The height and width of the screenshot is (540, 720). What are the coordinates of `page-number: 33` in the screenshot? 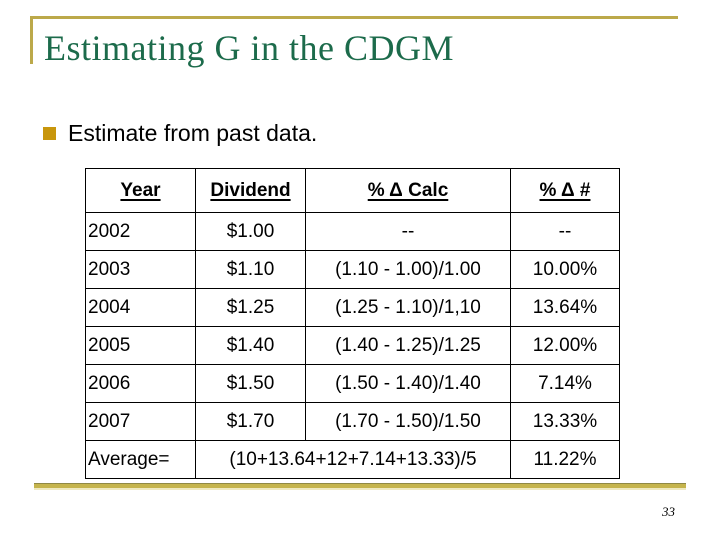 It's located at (668, 511).